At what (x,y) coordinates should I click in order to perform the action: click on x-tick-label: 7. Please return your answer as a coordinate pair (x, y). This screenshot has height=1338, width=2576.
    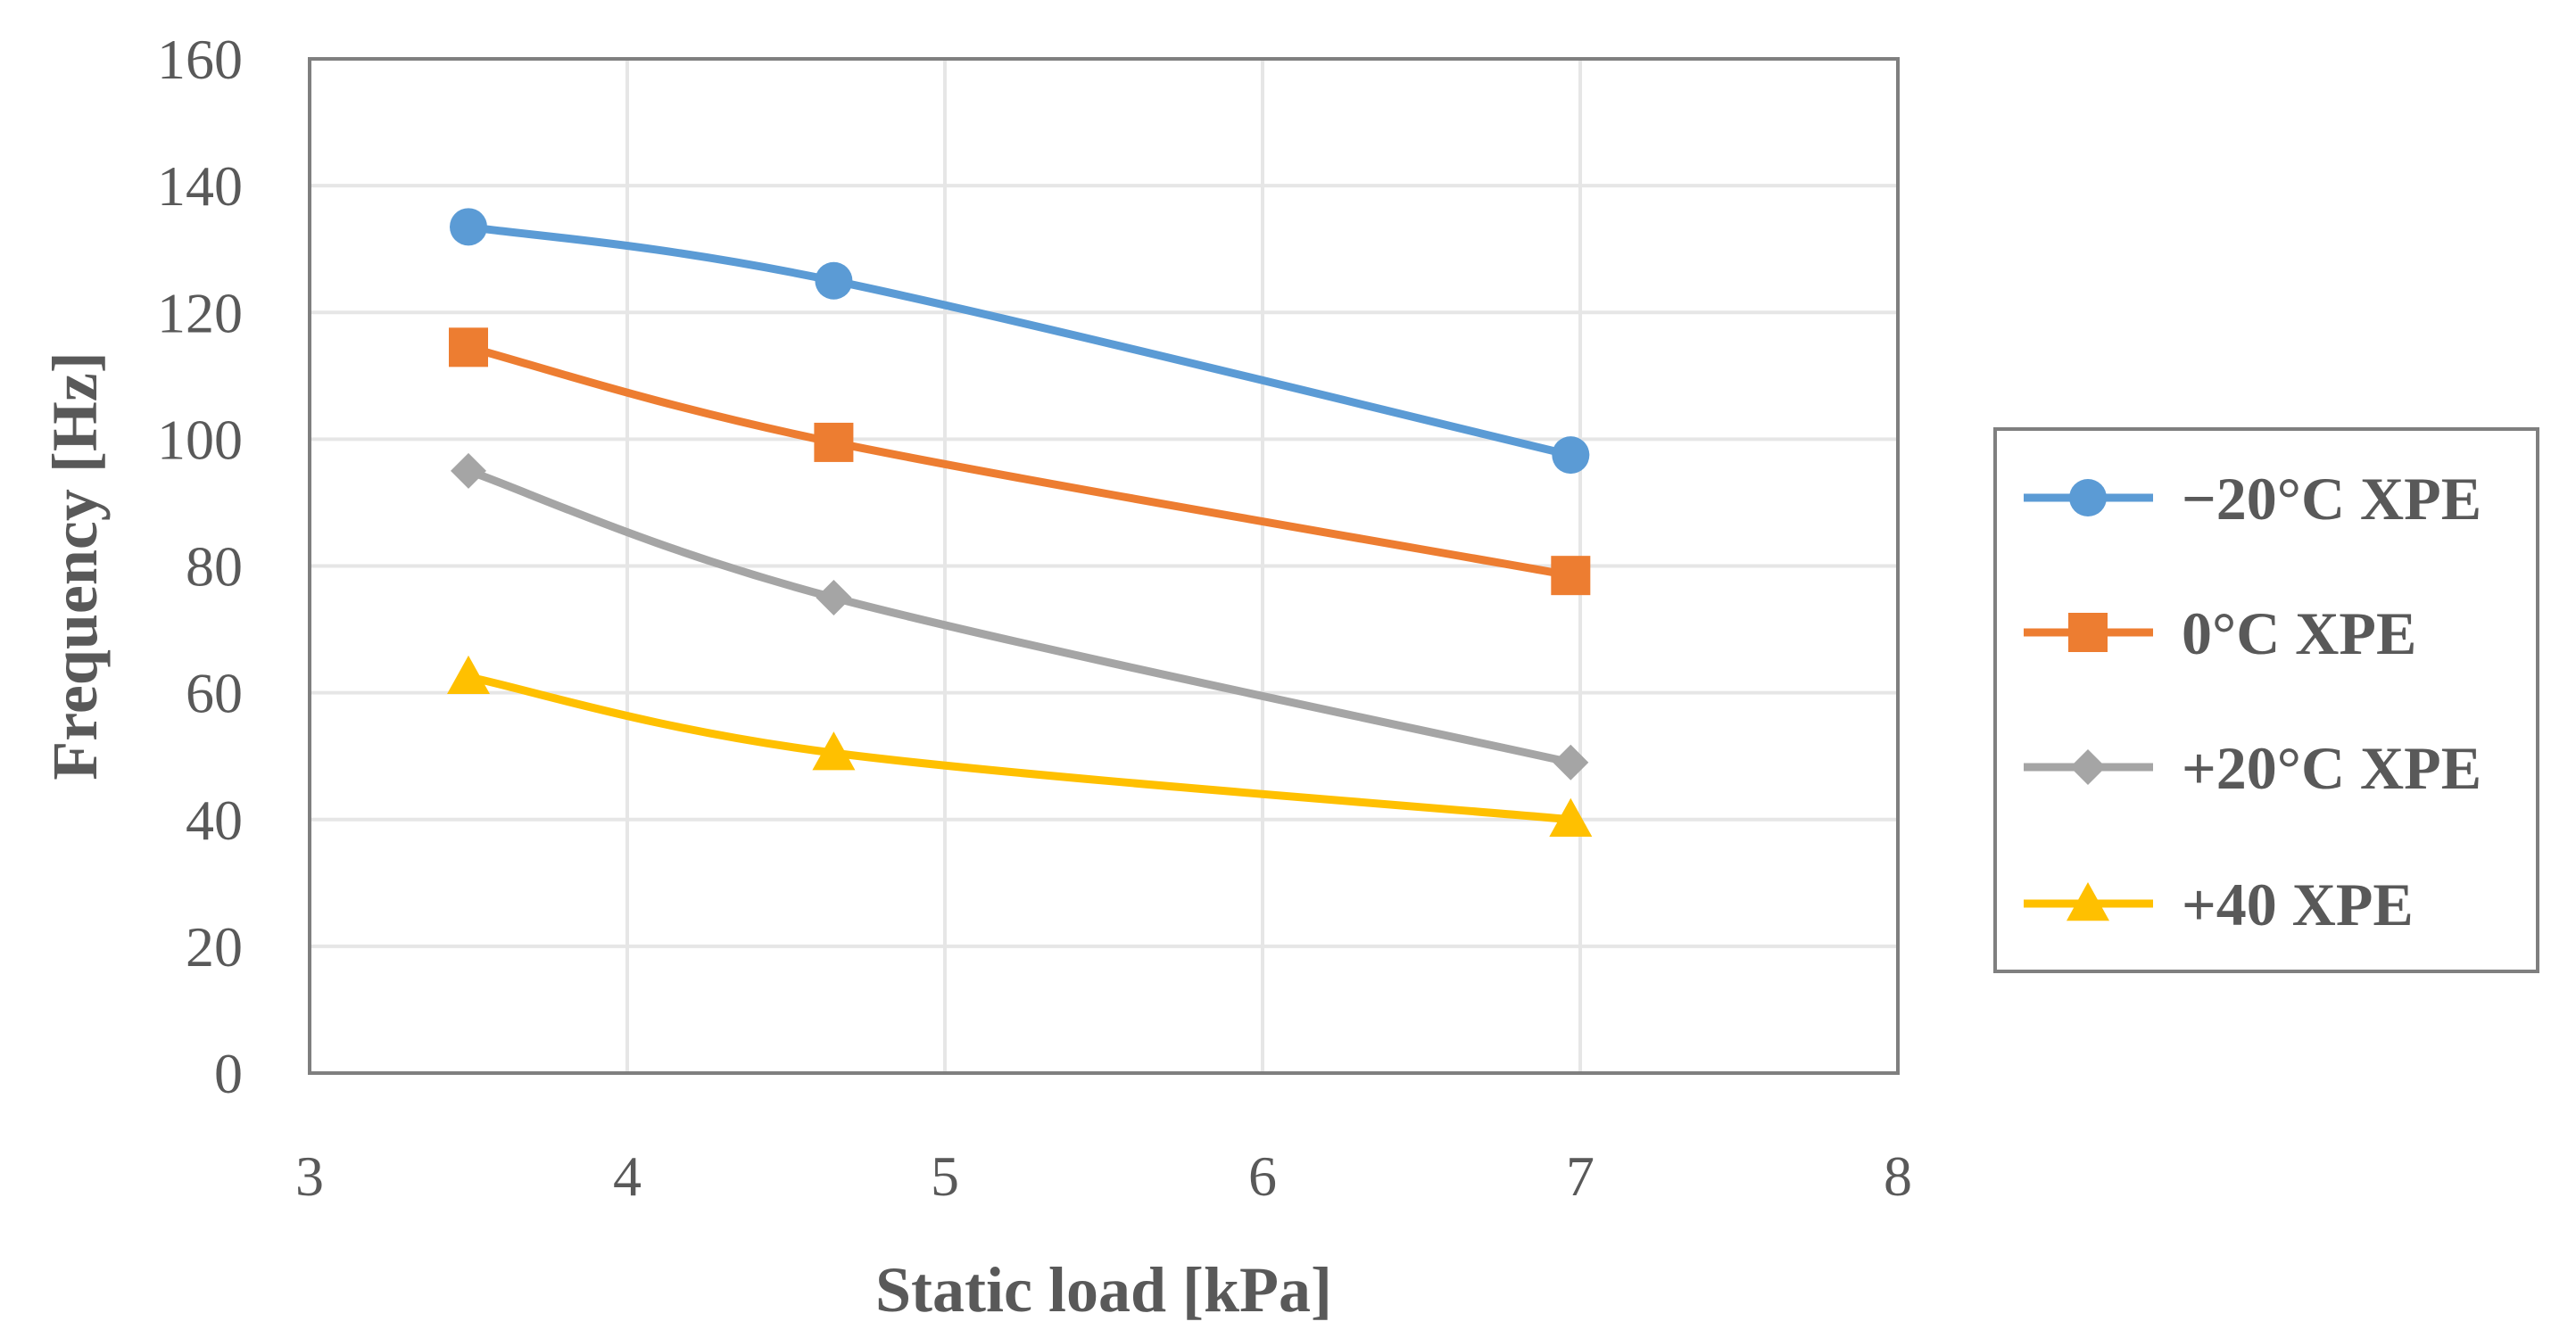
    Looking at the image, I should click on (1580, 1176).